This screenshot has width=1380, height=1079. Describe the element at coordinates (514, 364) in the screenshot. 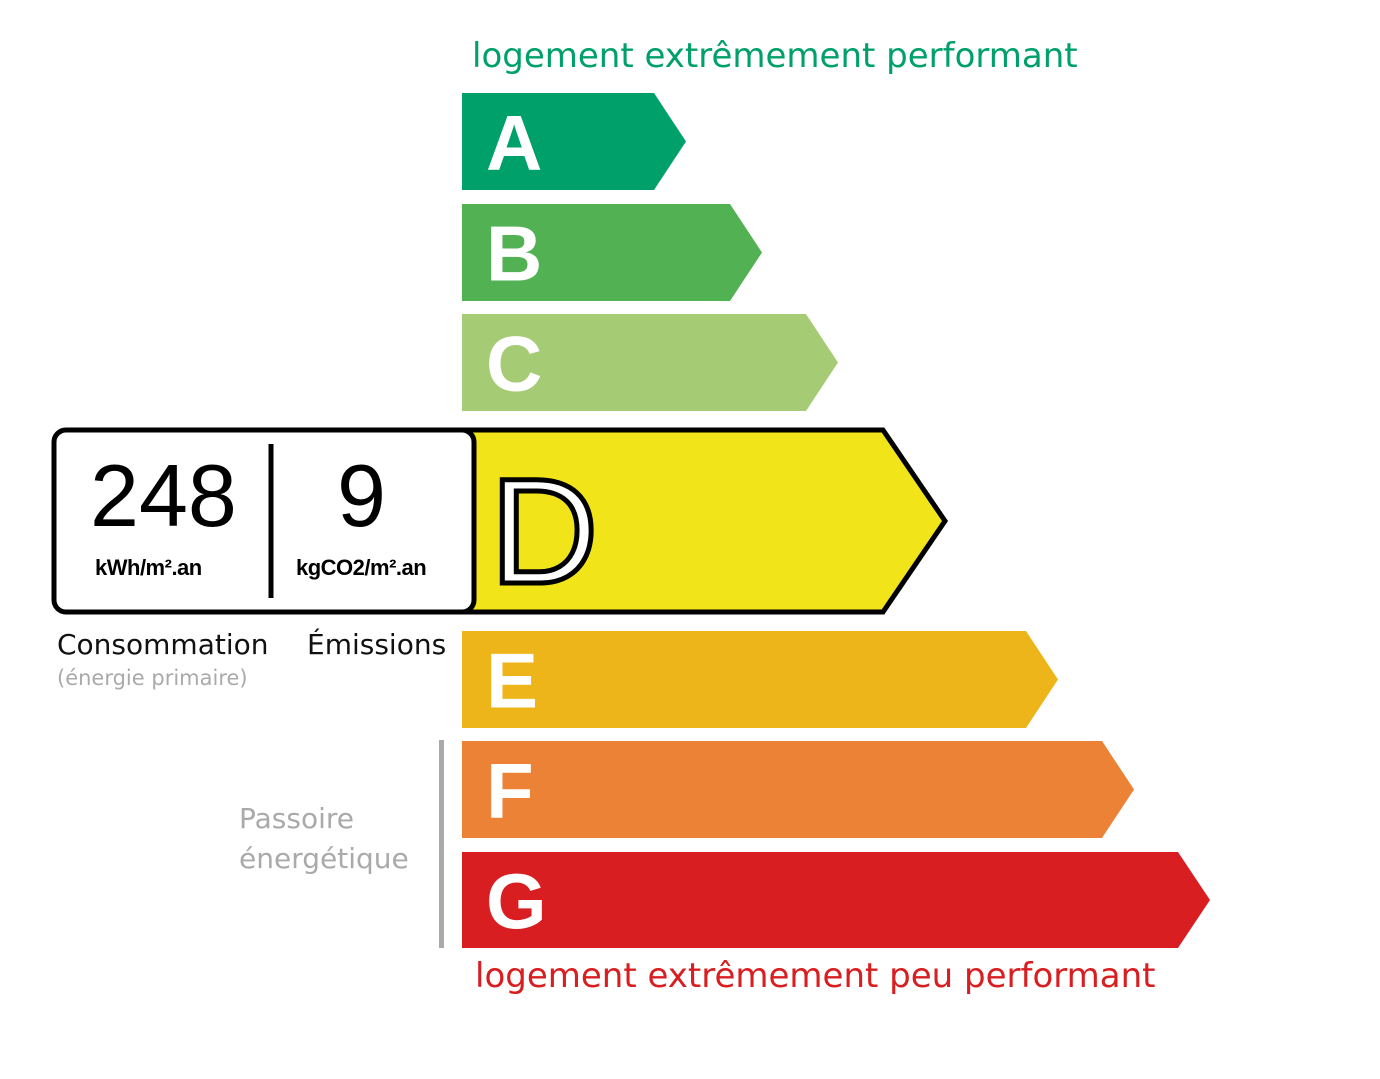

I see `class-letter-c: C` at that location.